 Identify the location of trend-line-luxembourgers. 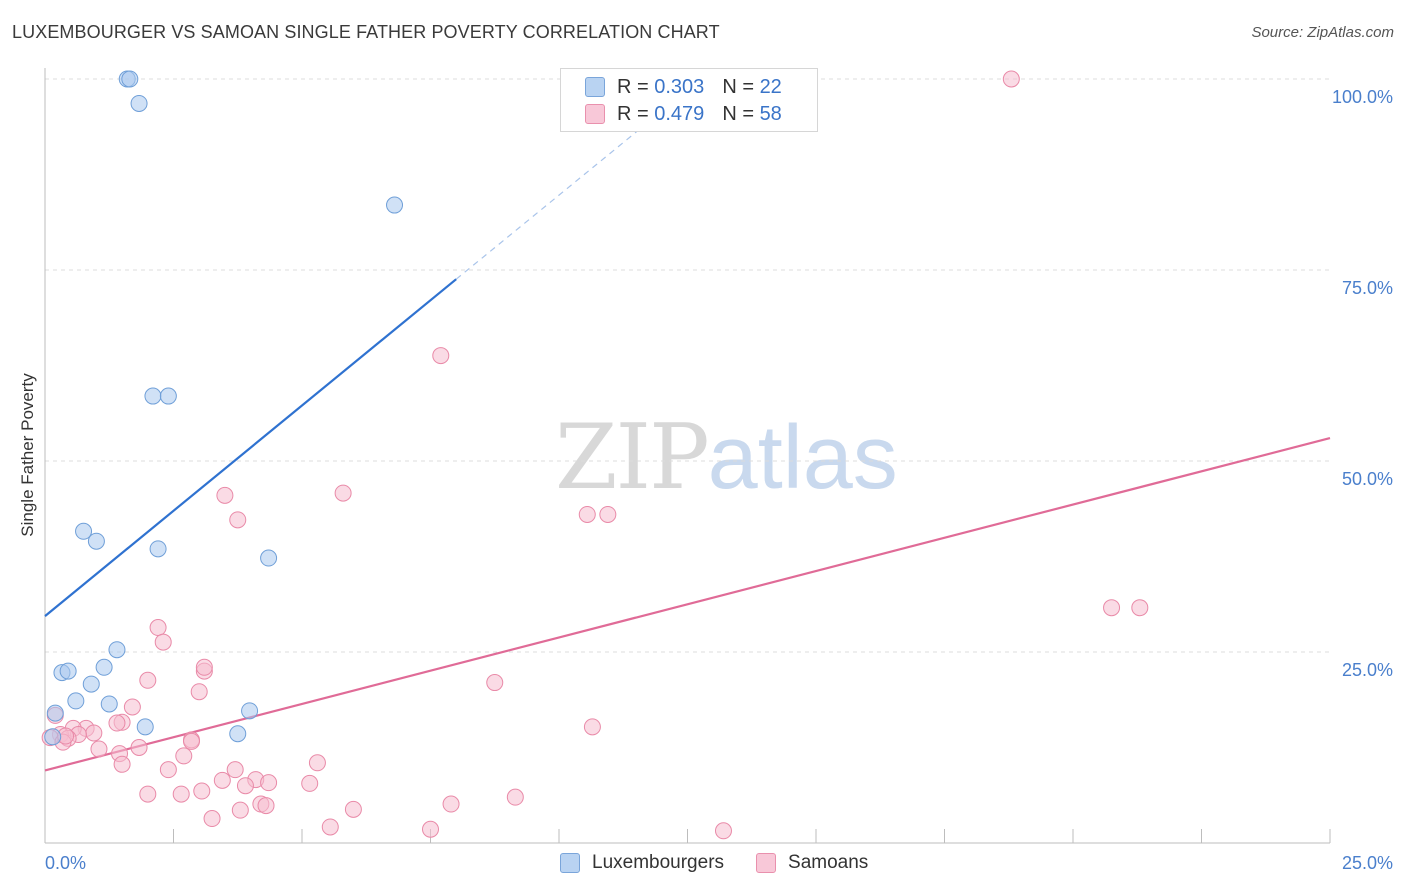
(250, 447).